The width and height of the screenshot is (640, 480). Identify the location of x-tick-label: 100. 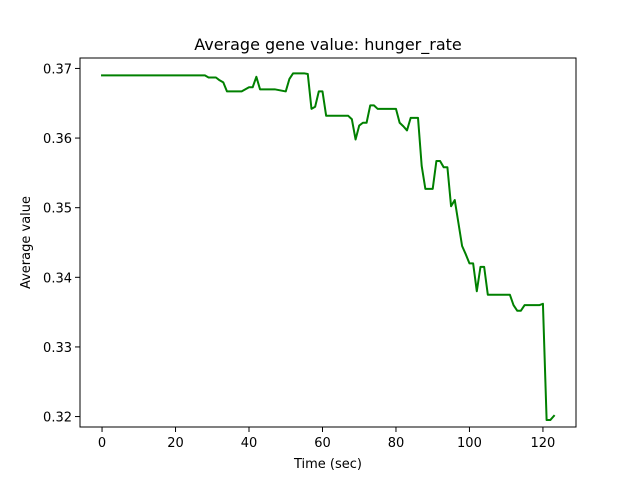
(469, 443).